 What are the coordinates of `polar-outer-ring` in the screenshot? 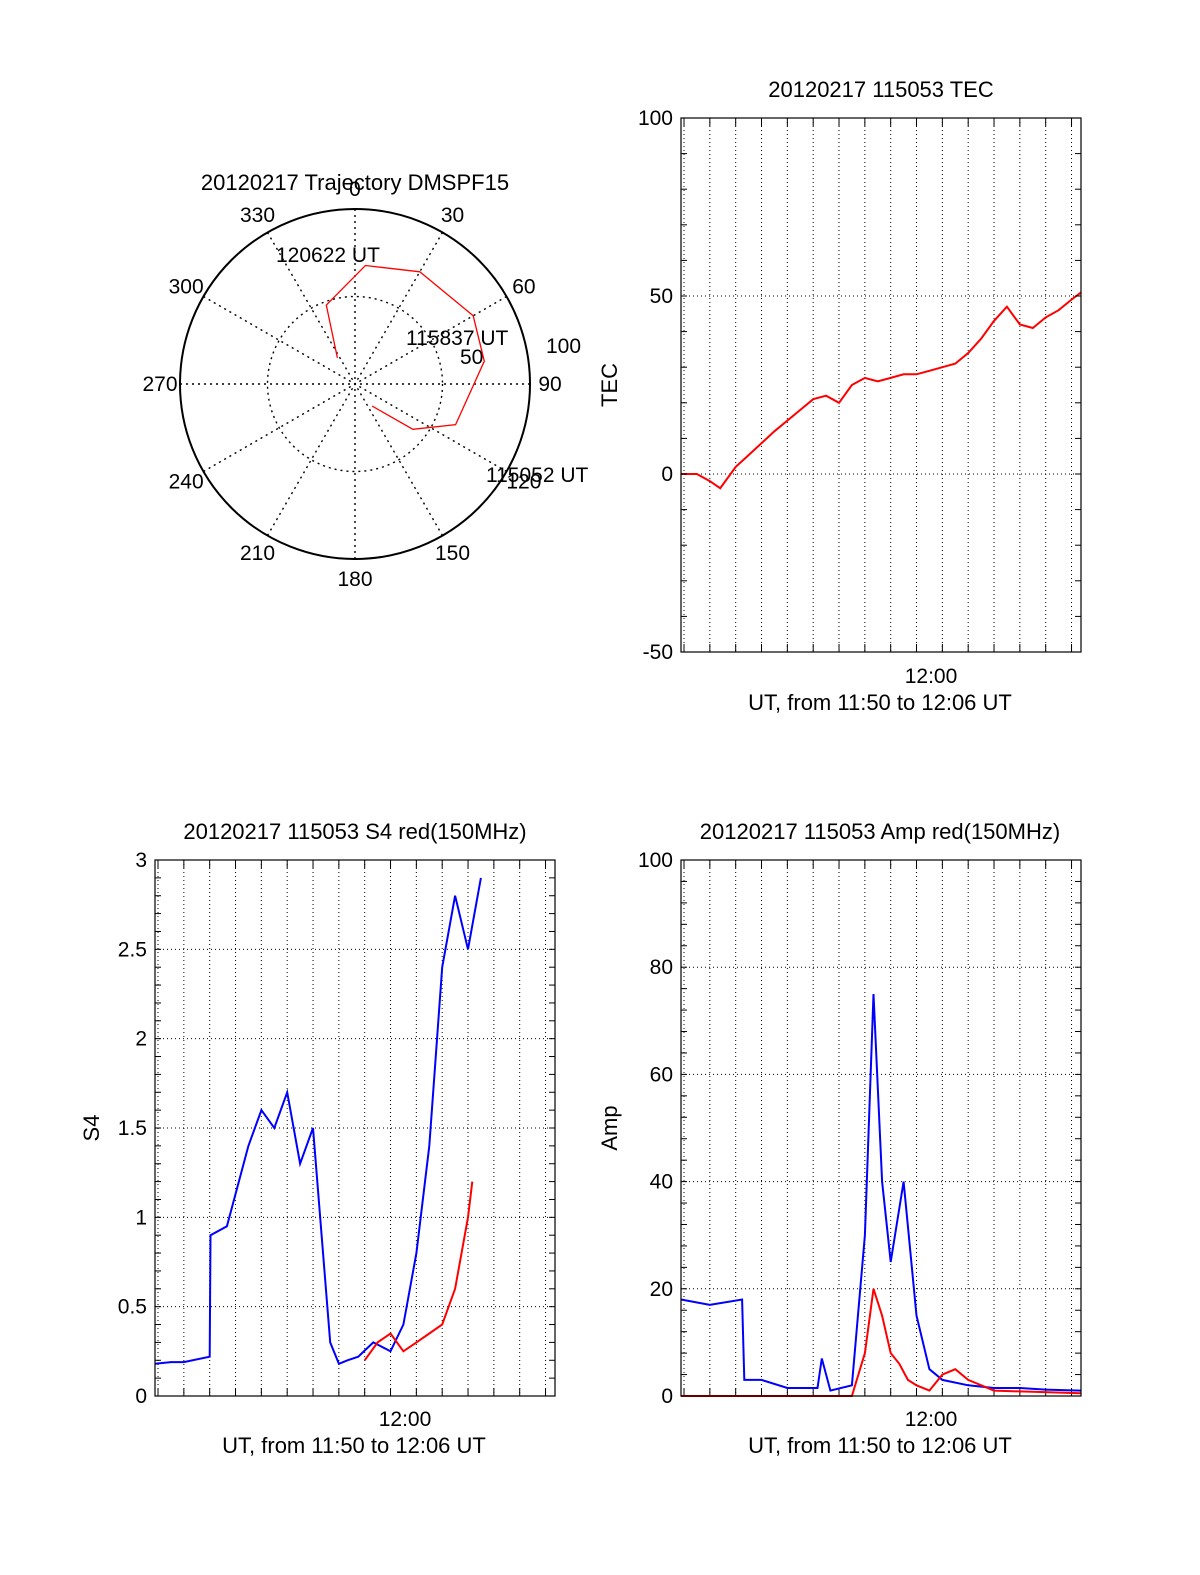 It's located at (355, 384).